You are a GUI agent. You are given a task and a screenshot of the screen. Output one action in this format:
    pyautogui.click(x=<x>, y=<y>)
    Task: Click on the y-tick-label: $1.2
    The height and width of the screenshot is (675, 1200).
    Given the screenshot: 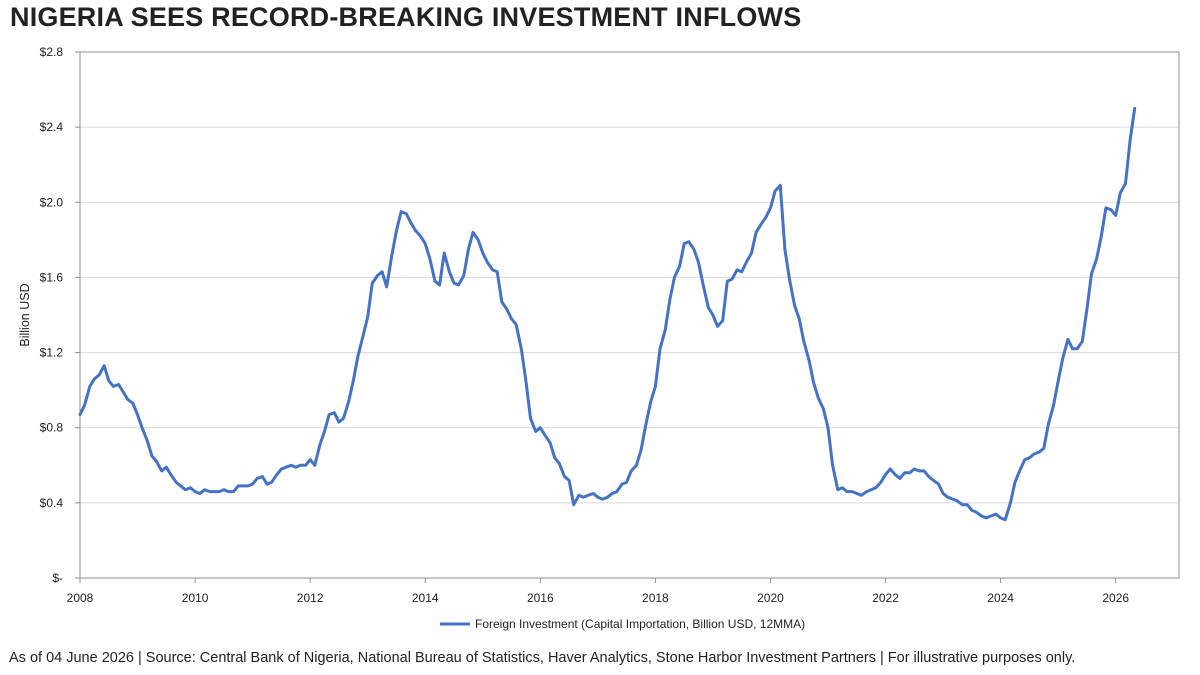 What is the action you would take?
    pyautogui.click(x=52, y=353)
    